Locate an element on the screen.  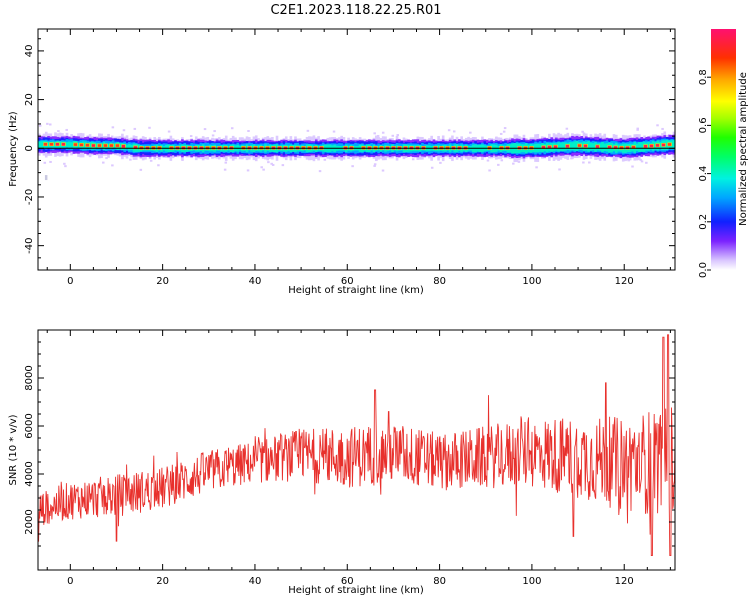
spectrogram-x-tick-label: 40 is located at coordinates (255, 281).